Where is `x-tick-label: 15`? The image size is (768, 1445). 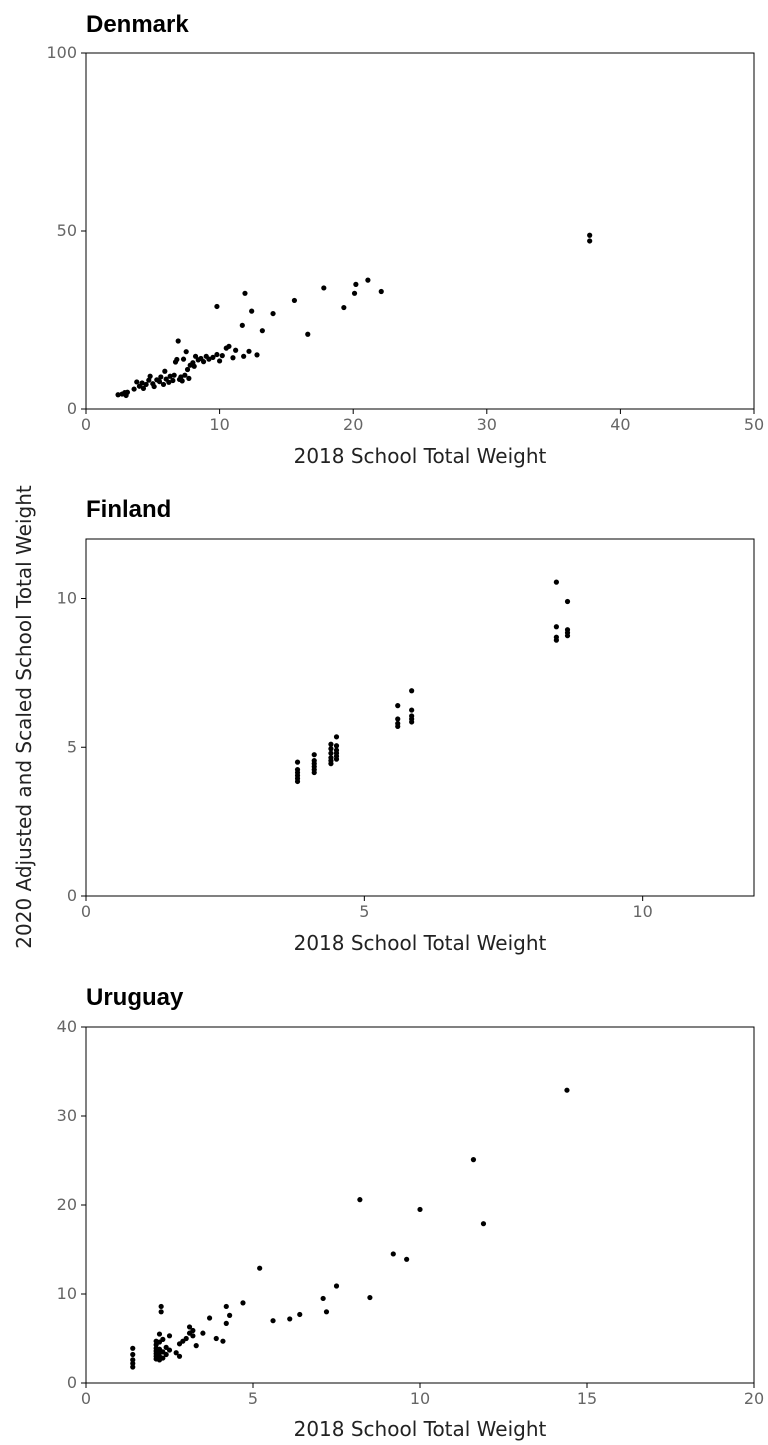 x-tick-label: 15 is located at coordinates (587, 1398).